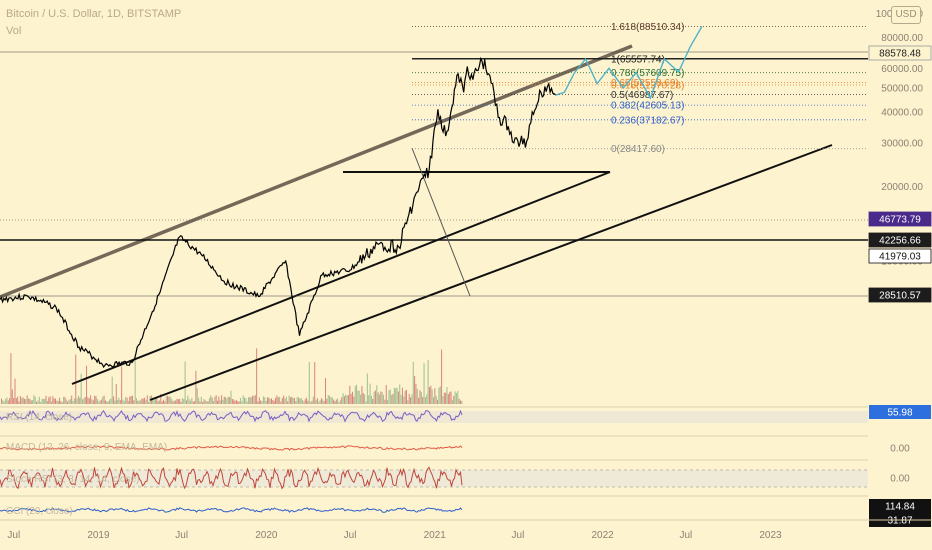  Describe the element at coordinates (434, 478) in the screenshot. I see `stoch-band` at that location.